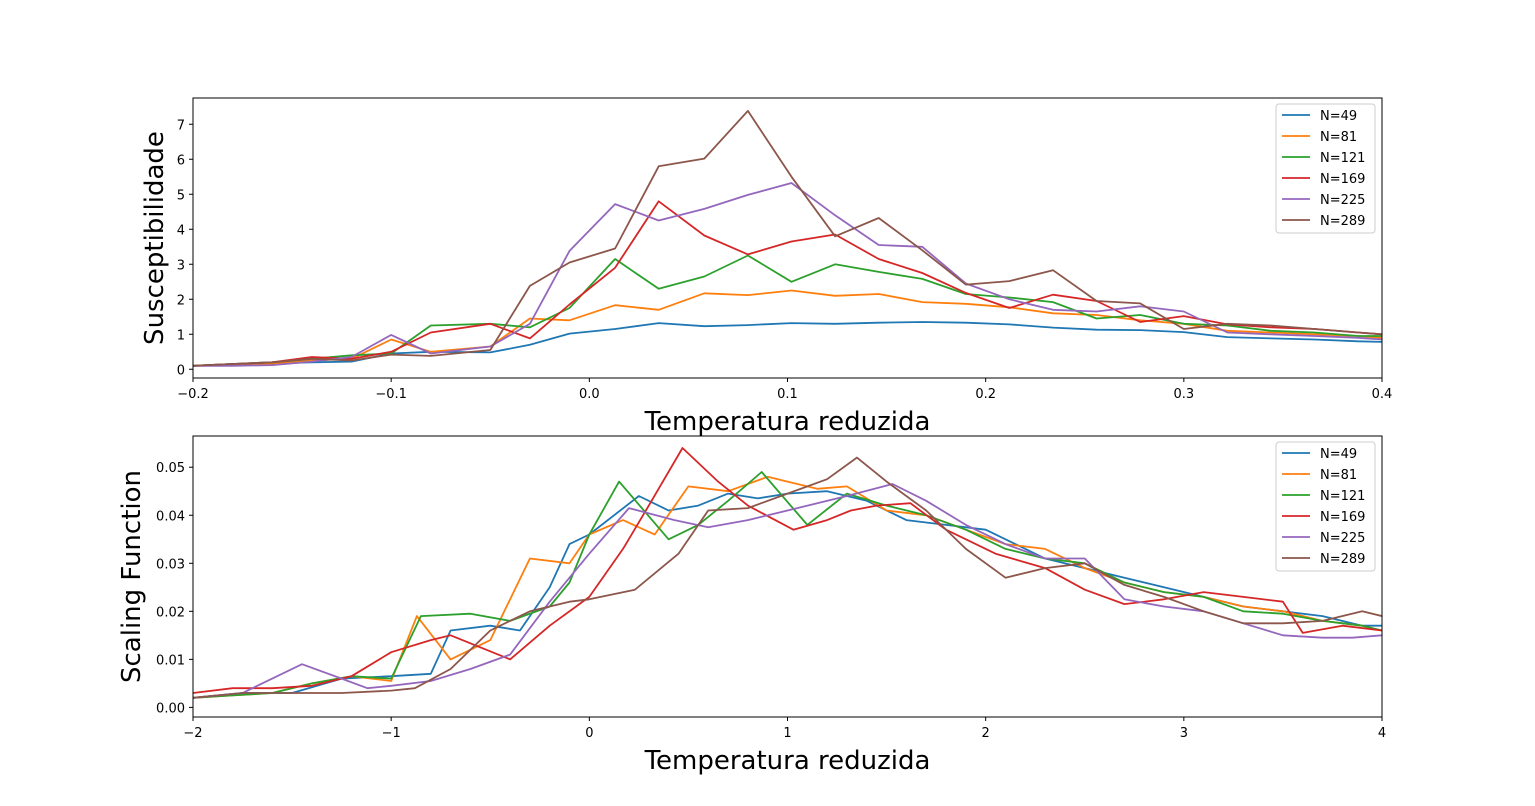 Image resolution: width=1535 pixels, height=806 pixels. What do you see at coordinates (1183, 394) in the screenshot?
I see `x-tick-label: 0.3` at bounding box center [1183, 394].